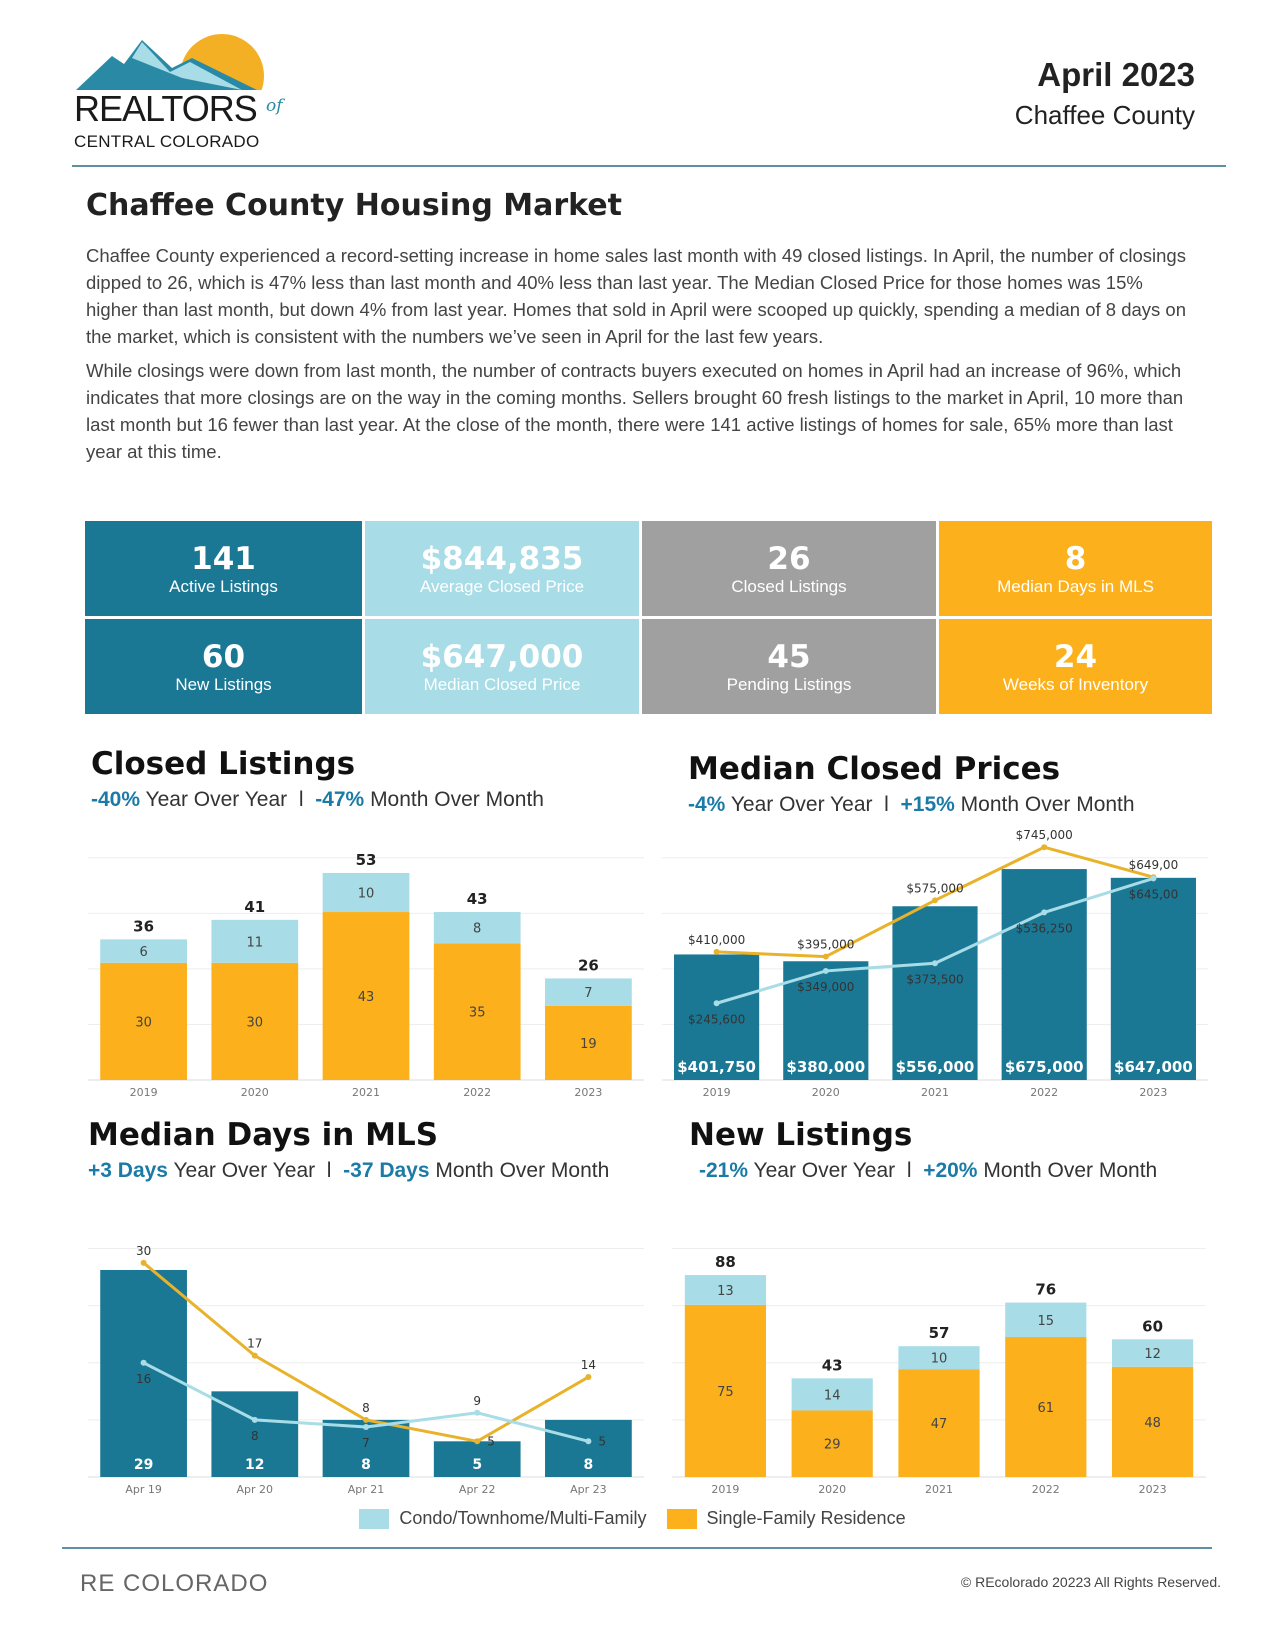 The width and height of the screenshot is (1265, 1638). I want to click on bar-label-sfr: 48, so click(1152, 1423).